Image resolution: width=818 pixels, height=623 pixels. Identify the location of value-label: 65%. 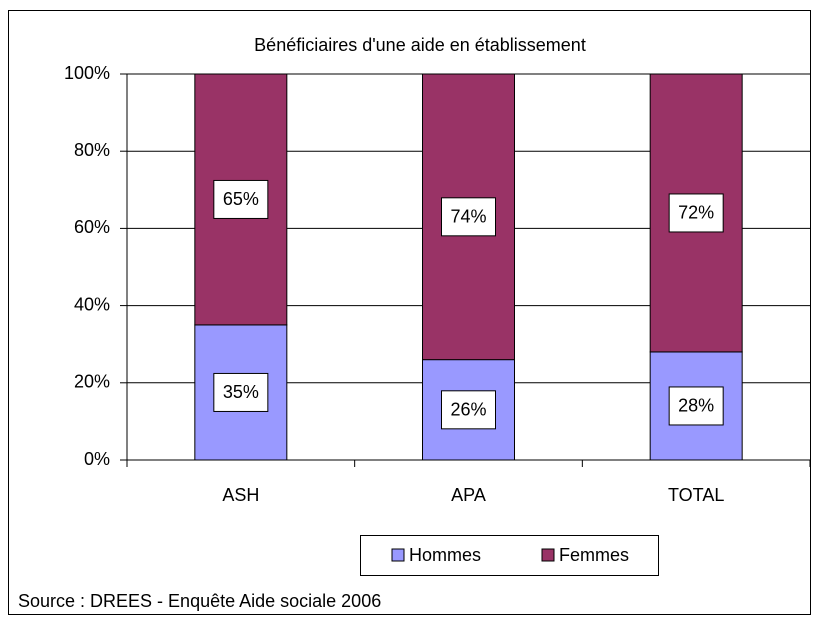
(241, 199).